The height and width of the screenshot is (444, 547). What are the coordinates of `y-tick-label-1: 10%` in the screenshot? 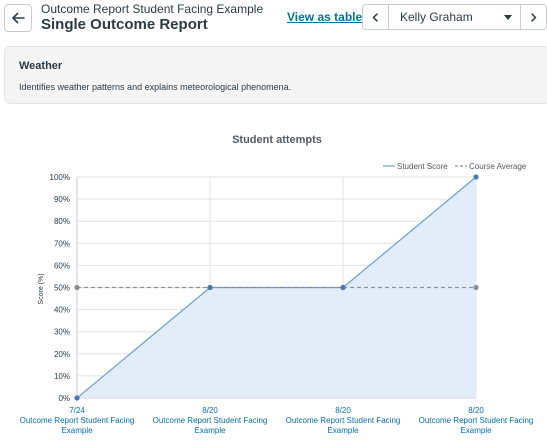 It's located at (62, 376).